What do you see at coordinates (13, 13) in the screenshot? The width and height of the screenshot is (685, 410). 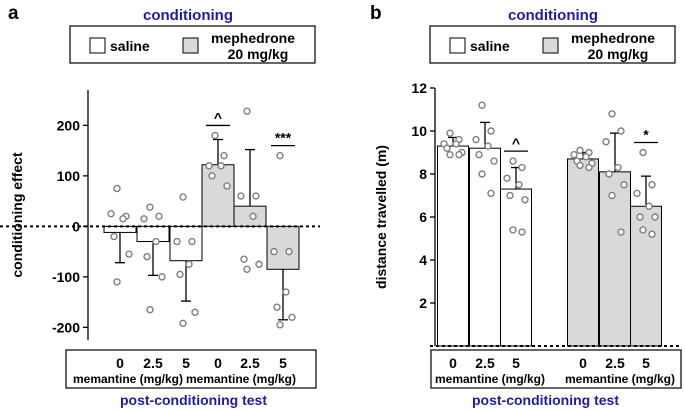 I see `panel-a-letter: a` at bounding box center [13, 13].